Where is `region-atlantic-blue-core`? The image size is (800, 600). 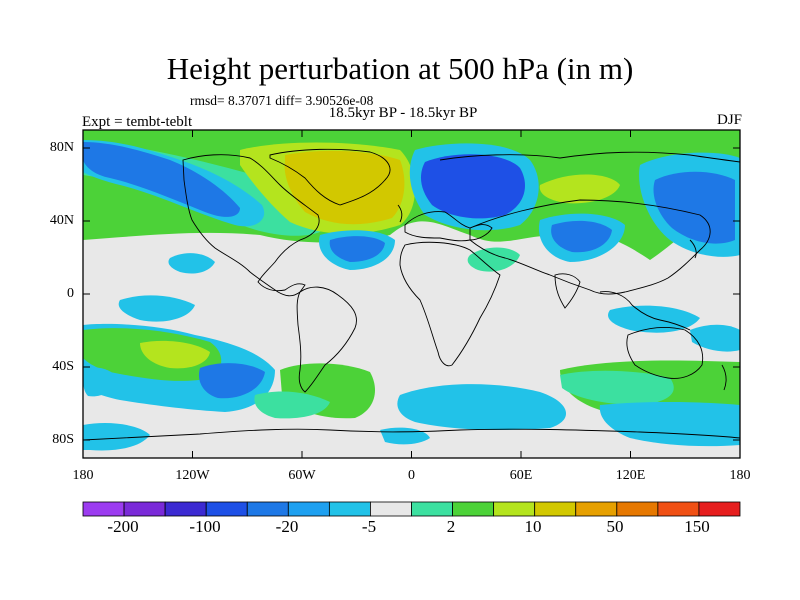
region-atlantic-blue-core is located at coordinates (357, 249).